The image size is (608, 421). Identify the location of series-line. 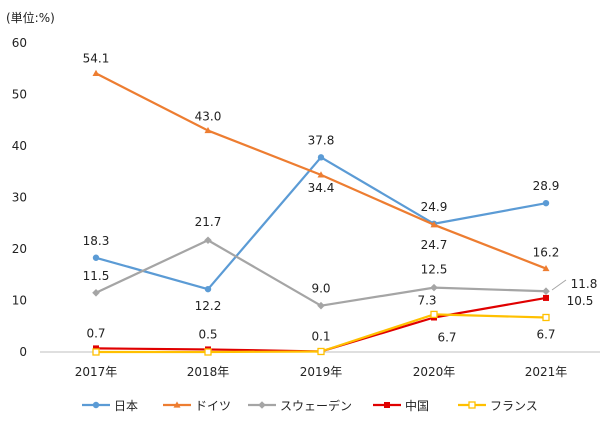
(321, 273).